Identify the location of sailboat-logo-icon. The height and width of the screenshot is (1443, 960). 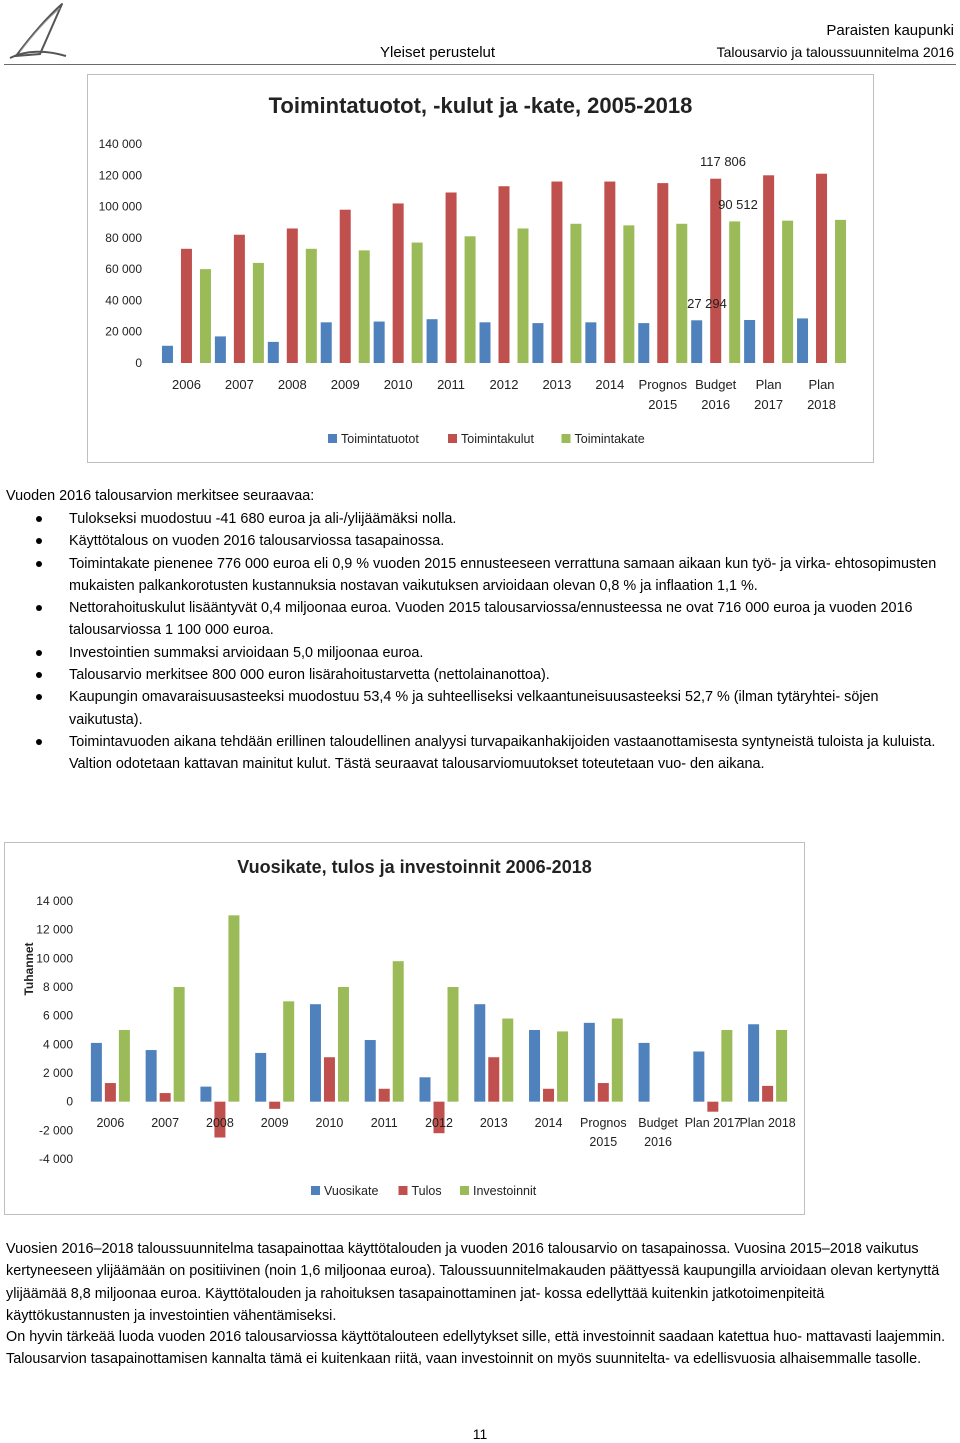
(38, 31).